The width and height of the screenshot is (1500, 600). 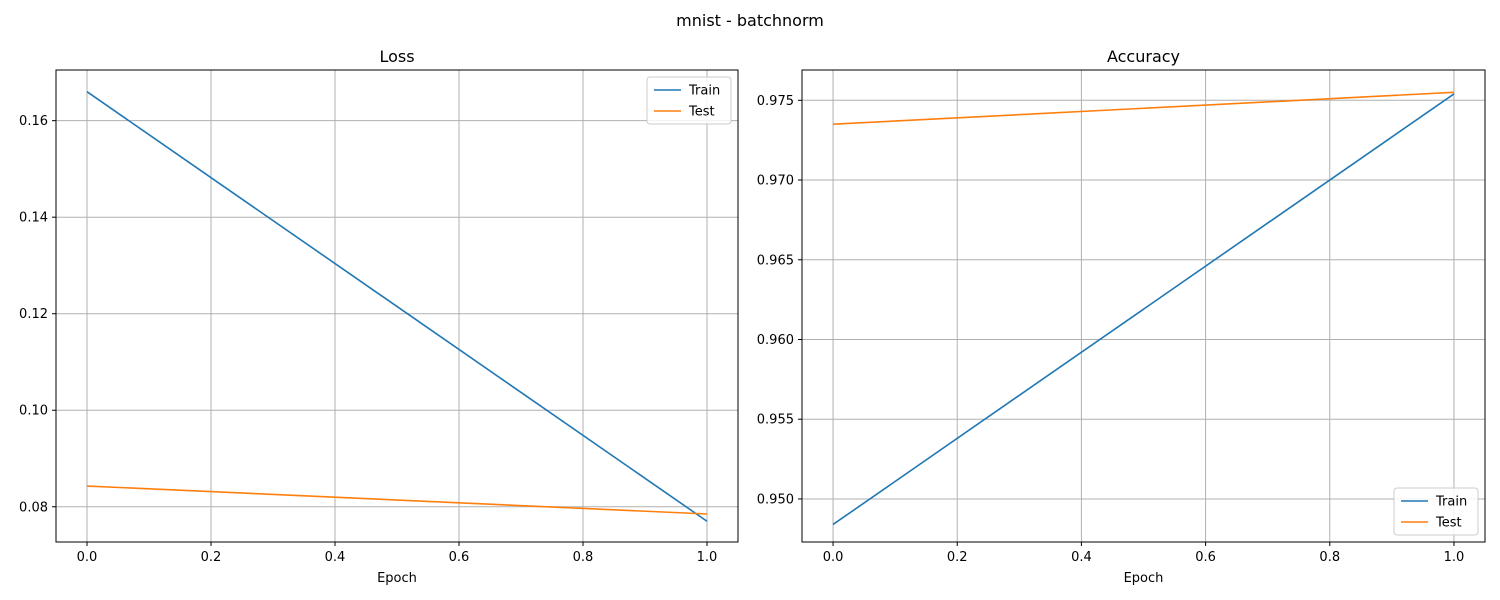 I want to click on accuracy-x-tick-label-1: 0.2, so click(x=957, y=557).